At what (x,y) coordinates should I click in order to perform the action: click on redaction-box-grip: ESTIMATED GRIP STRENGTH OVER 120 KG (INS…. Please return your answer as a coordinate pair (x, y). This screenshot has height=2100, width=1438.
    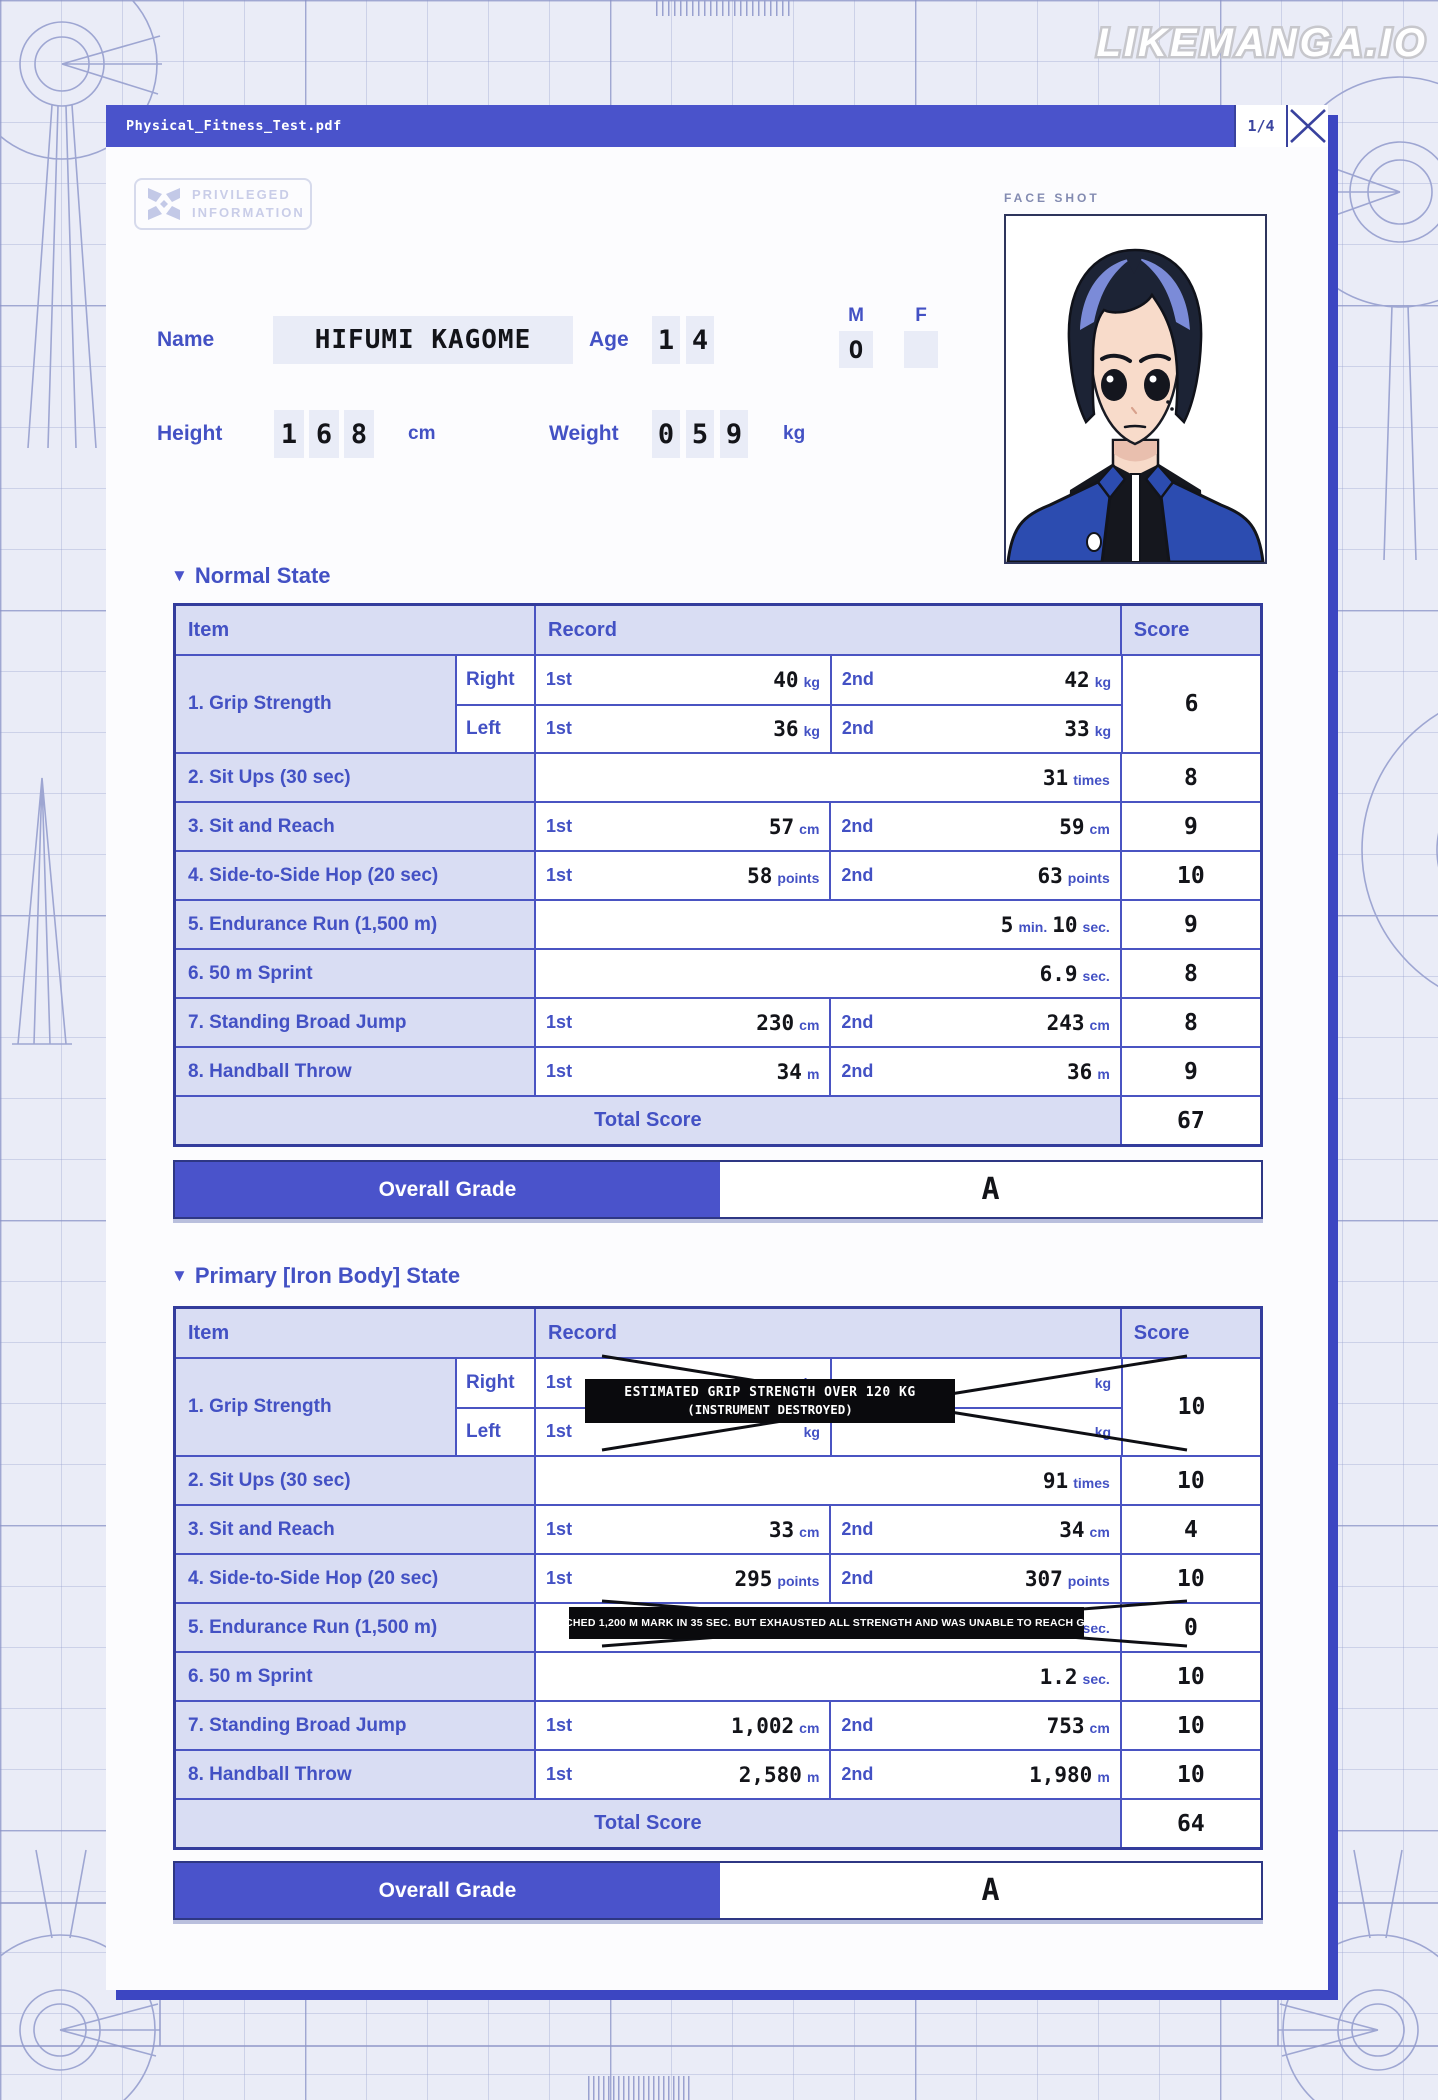
    Looking at the image, I should click on (770, 1401).